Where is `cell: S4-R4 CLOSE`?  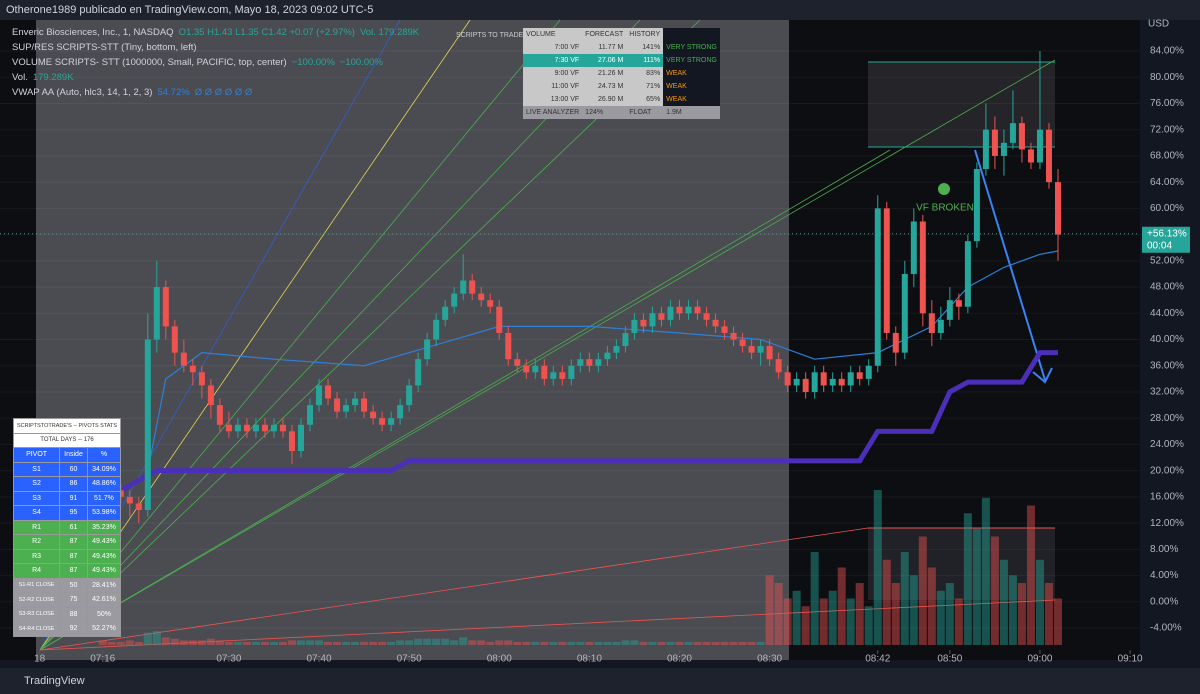
cell: S4-R4 CLOSE is located at coordinates (36, 629).